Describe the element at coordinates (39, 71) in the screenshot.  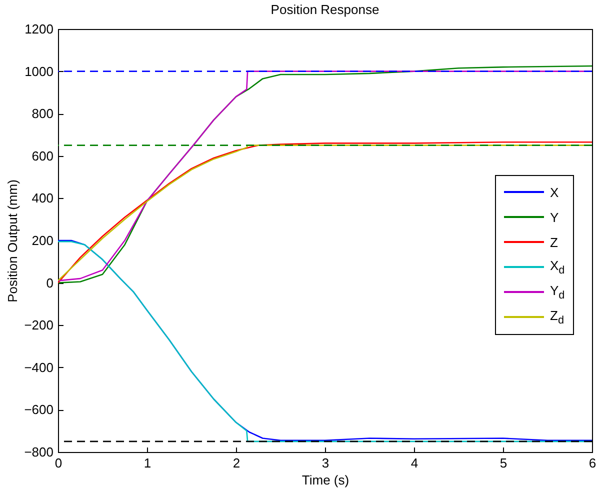
I see `y-tick-label: 1000` at that location.